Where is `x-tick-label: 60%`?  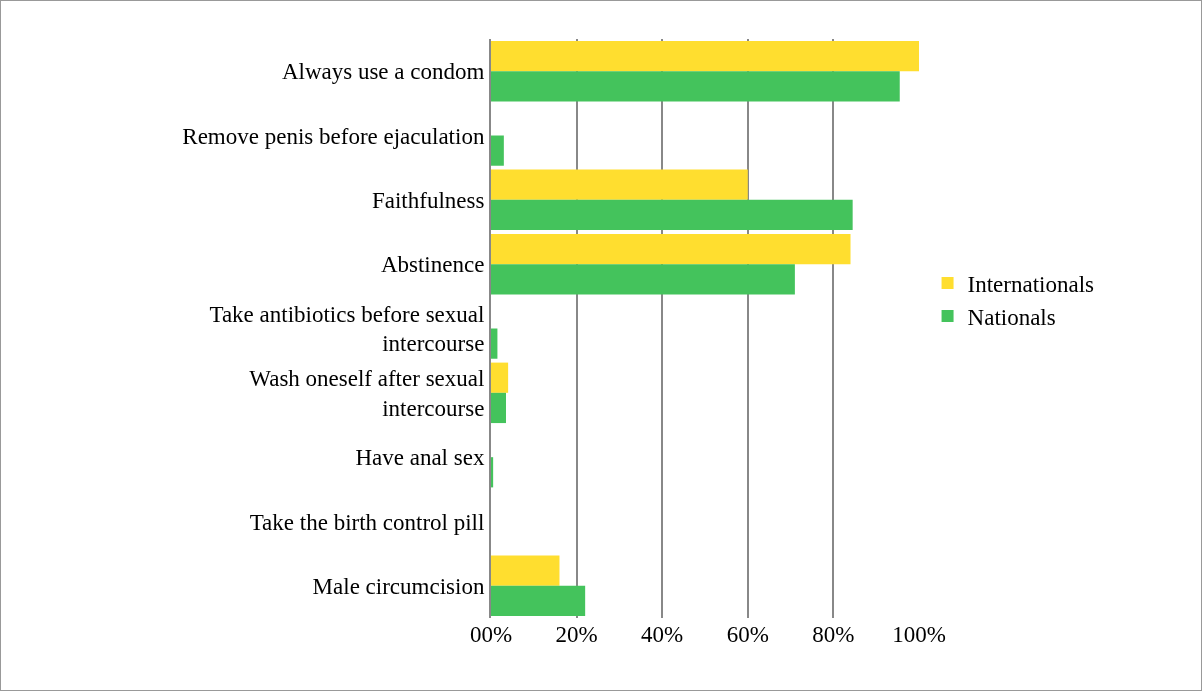
x-tick-label: 60% is located at coordinates (747, 634).